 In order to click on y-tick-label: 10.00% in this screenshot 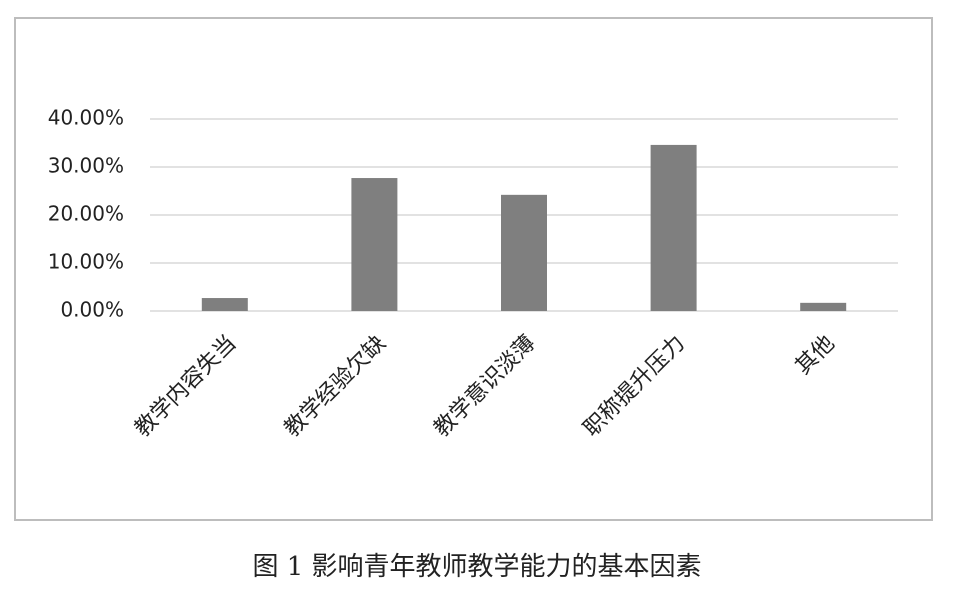, I will do `click(86, 262)`.